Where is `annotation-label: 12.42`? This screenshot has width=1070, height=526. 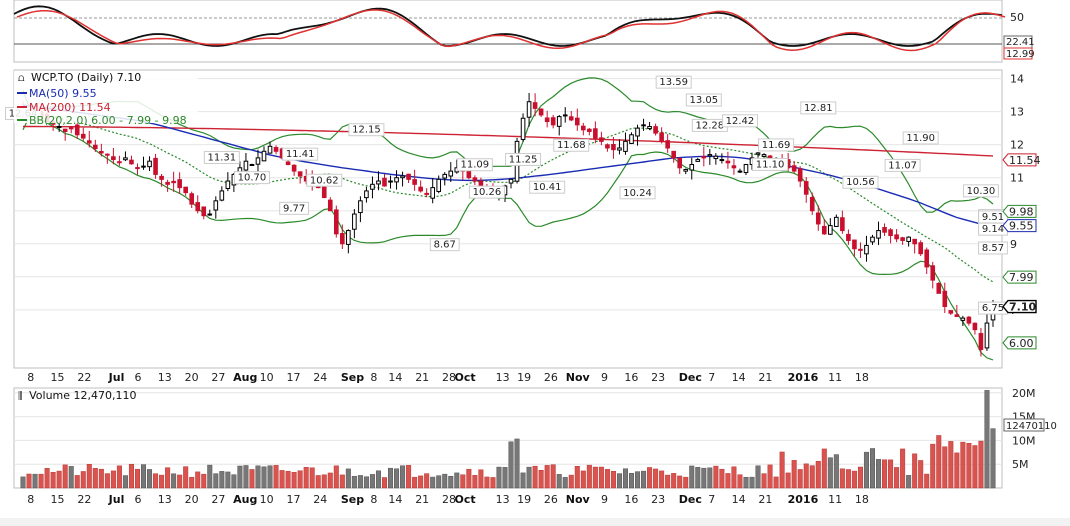 annotation-label: 12.42 is located at coordinates (740, 121).